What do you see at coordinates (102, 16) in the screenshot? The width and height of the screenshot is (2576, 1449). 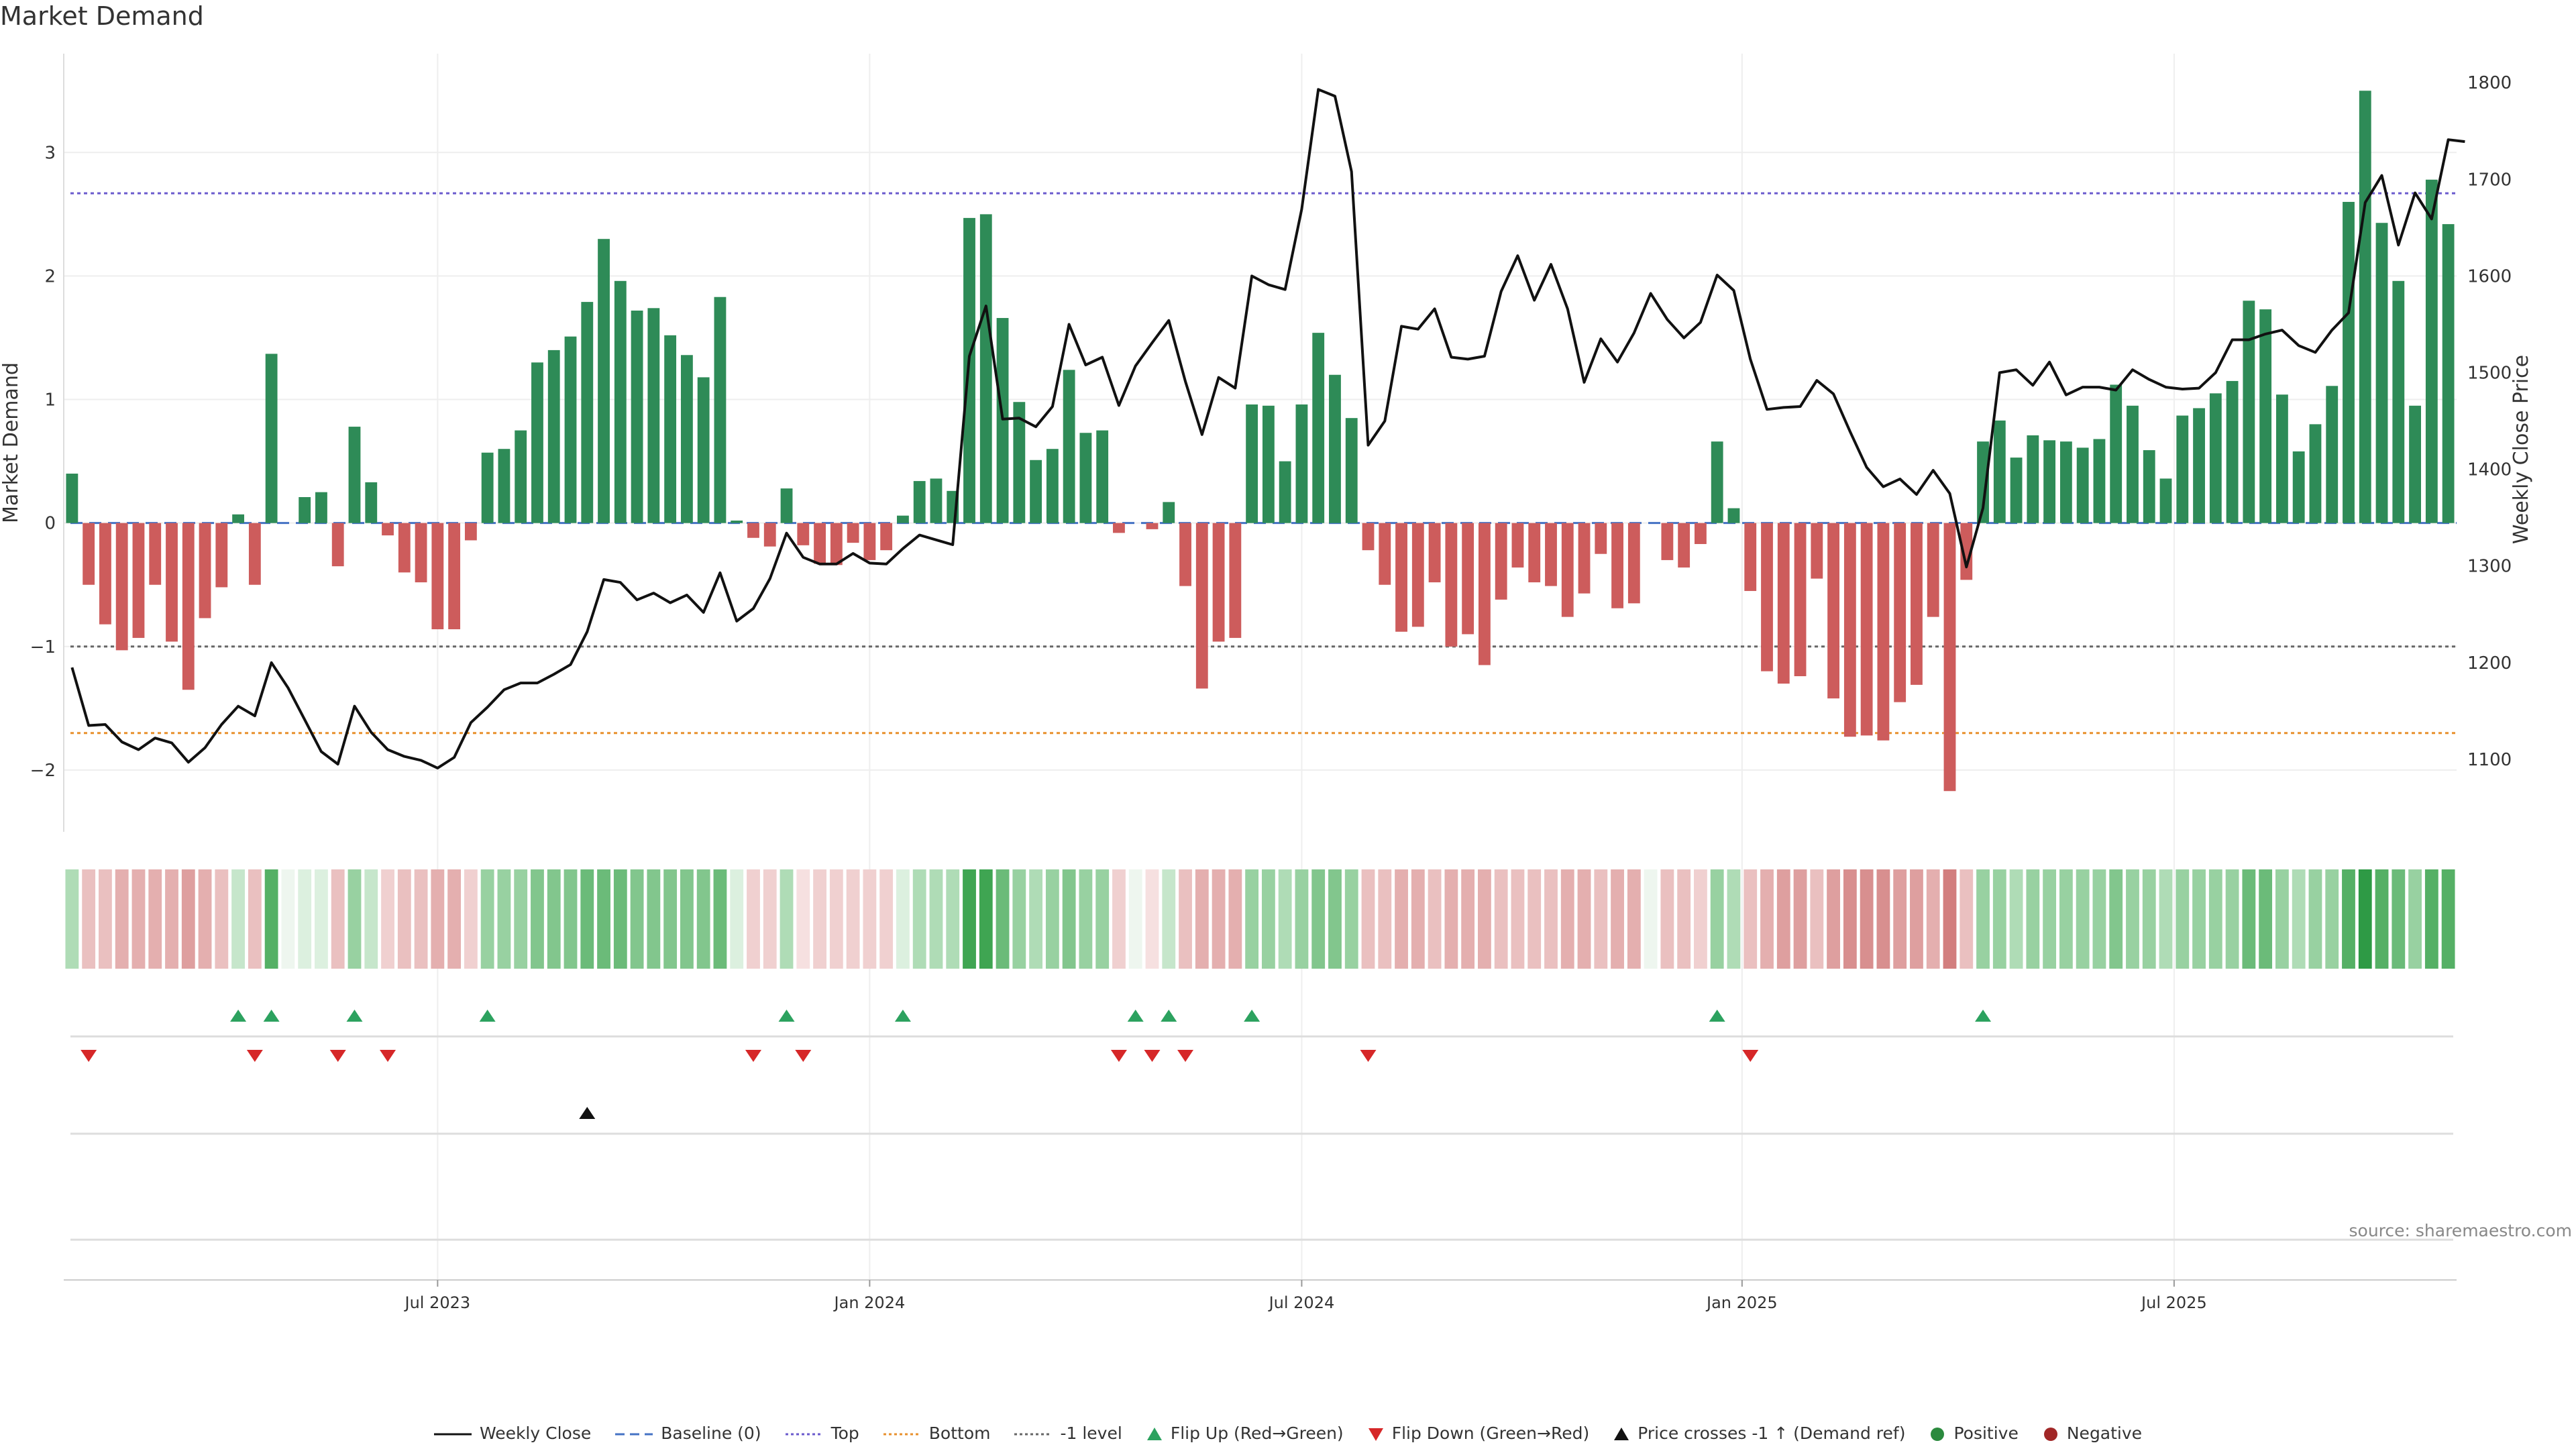 I see `chart-title: Market Demand` at bounding box center [102, 16].